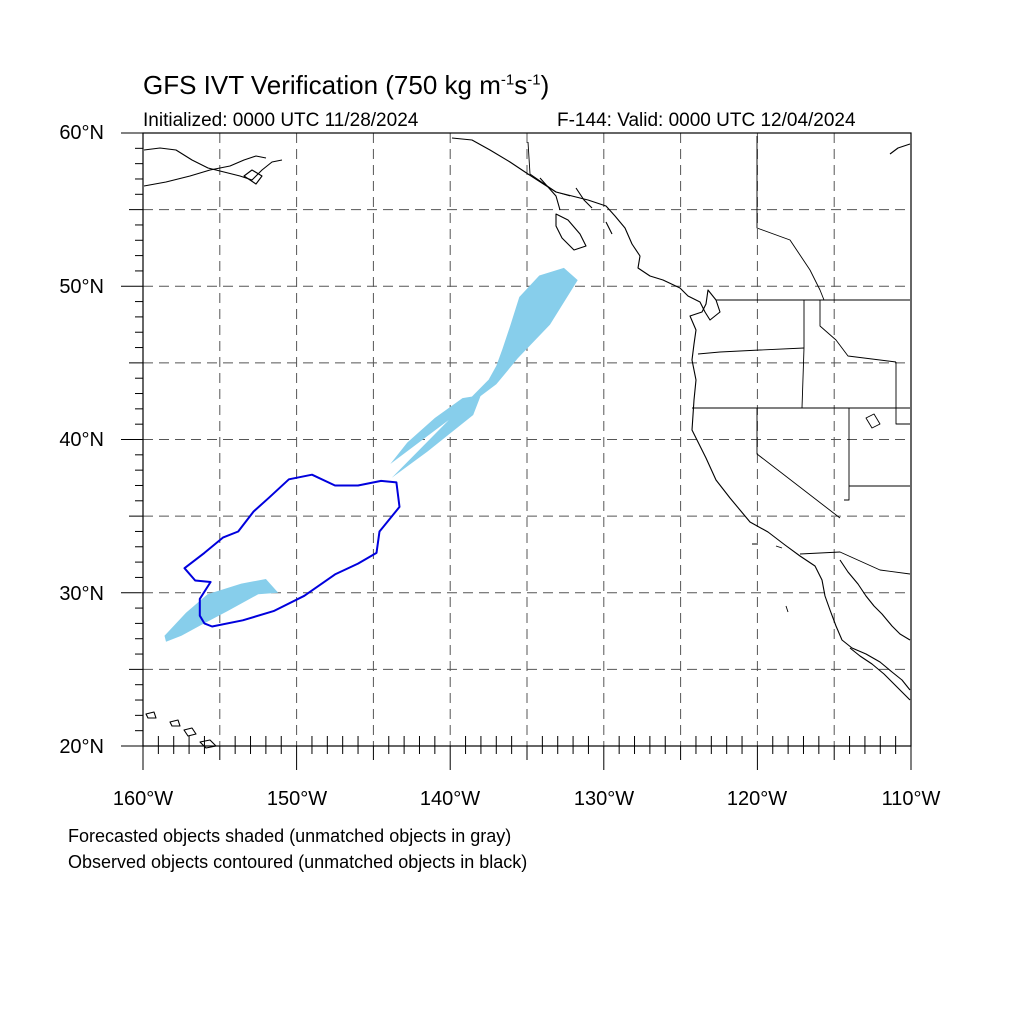  Describe the element at coordinates (175, 723) in the screenshot. I see `hawaii-island-oahu` at that location.